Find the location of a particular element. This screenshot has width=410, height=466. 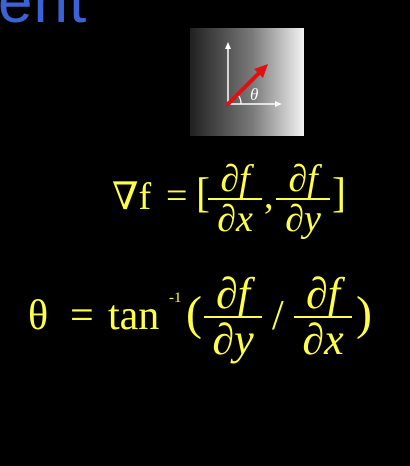

slide-title-fragment: ent is located at coordinates (44, 18).